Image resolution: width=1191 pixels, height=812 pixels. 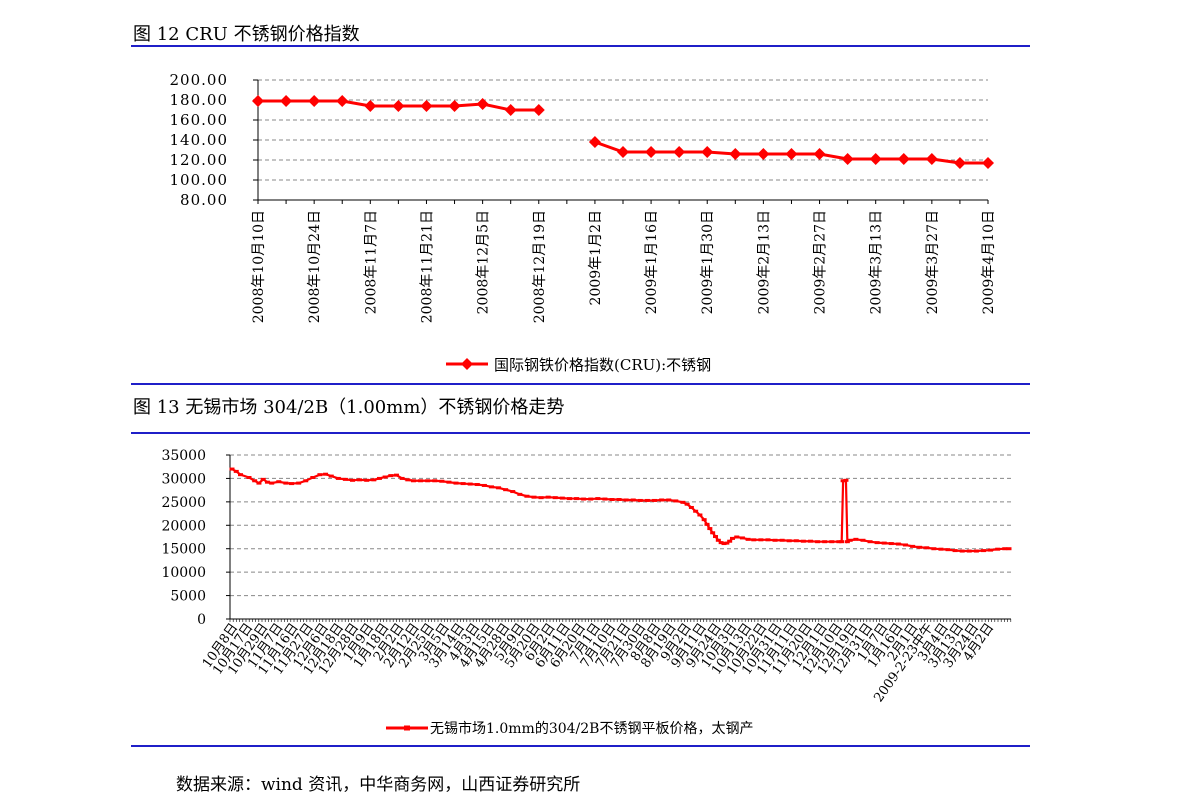 I want to click on x-tick-label: 2008年10月24日, so click(x=315, y=266).